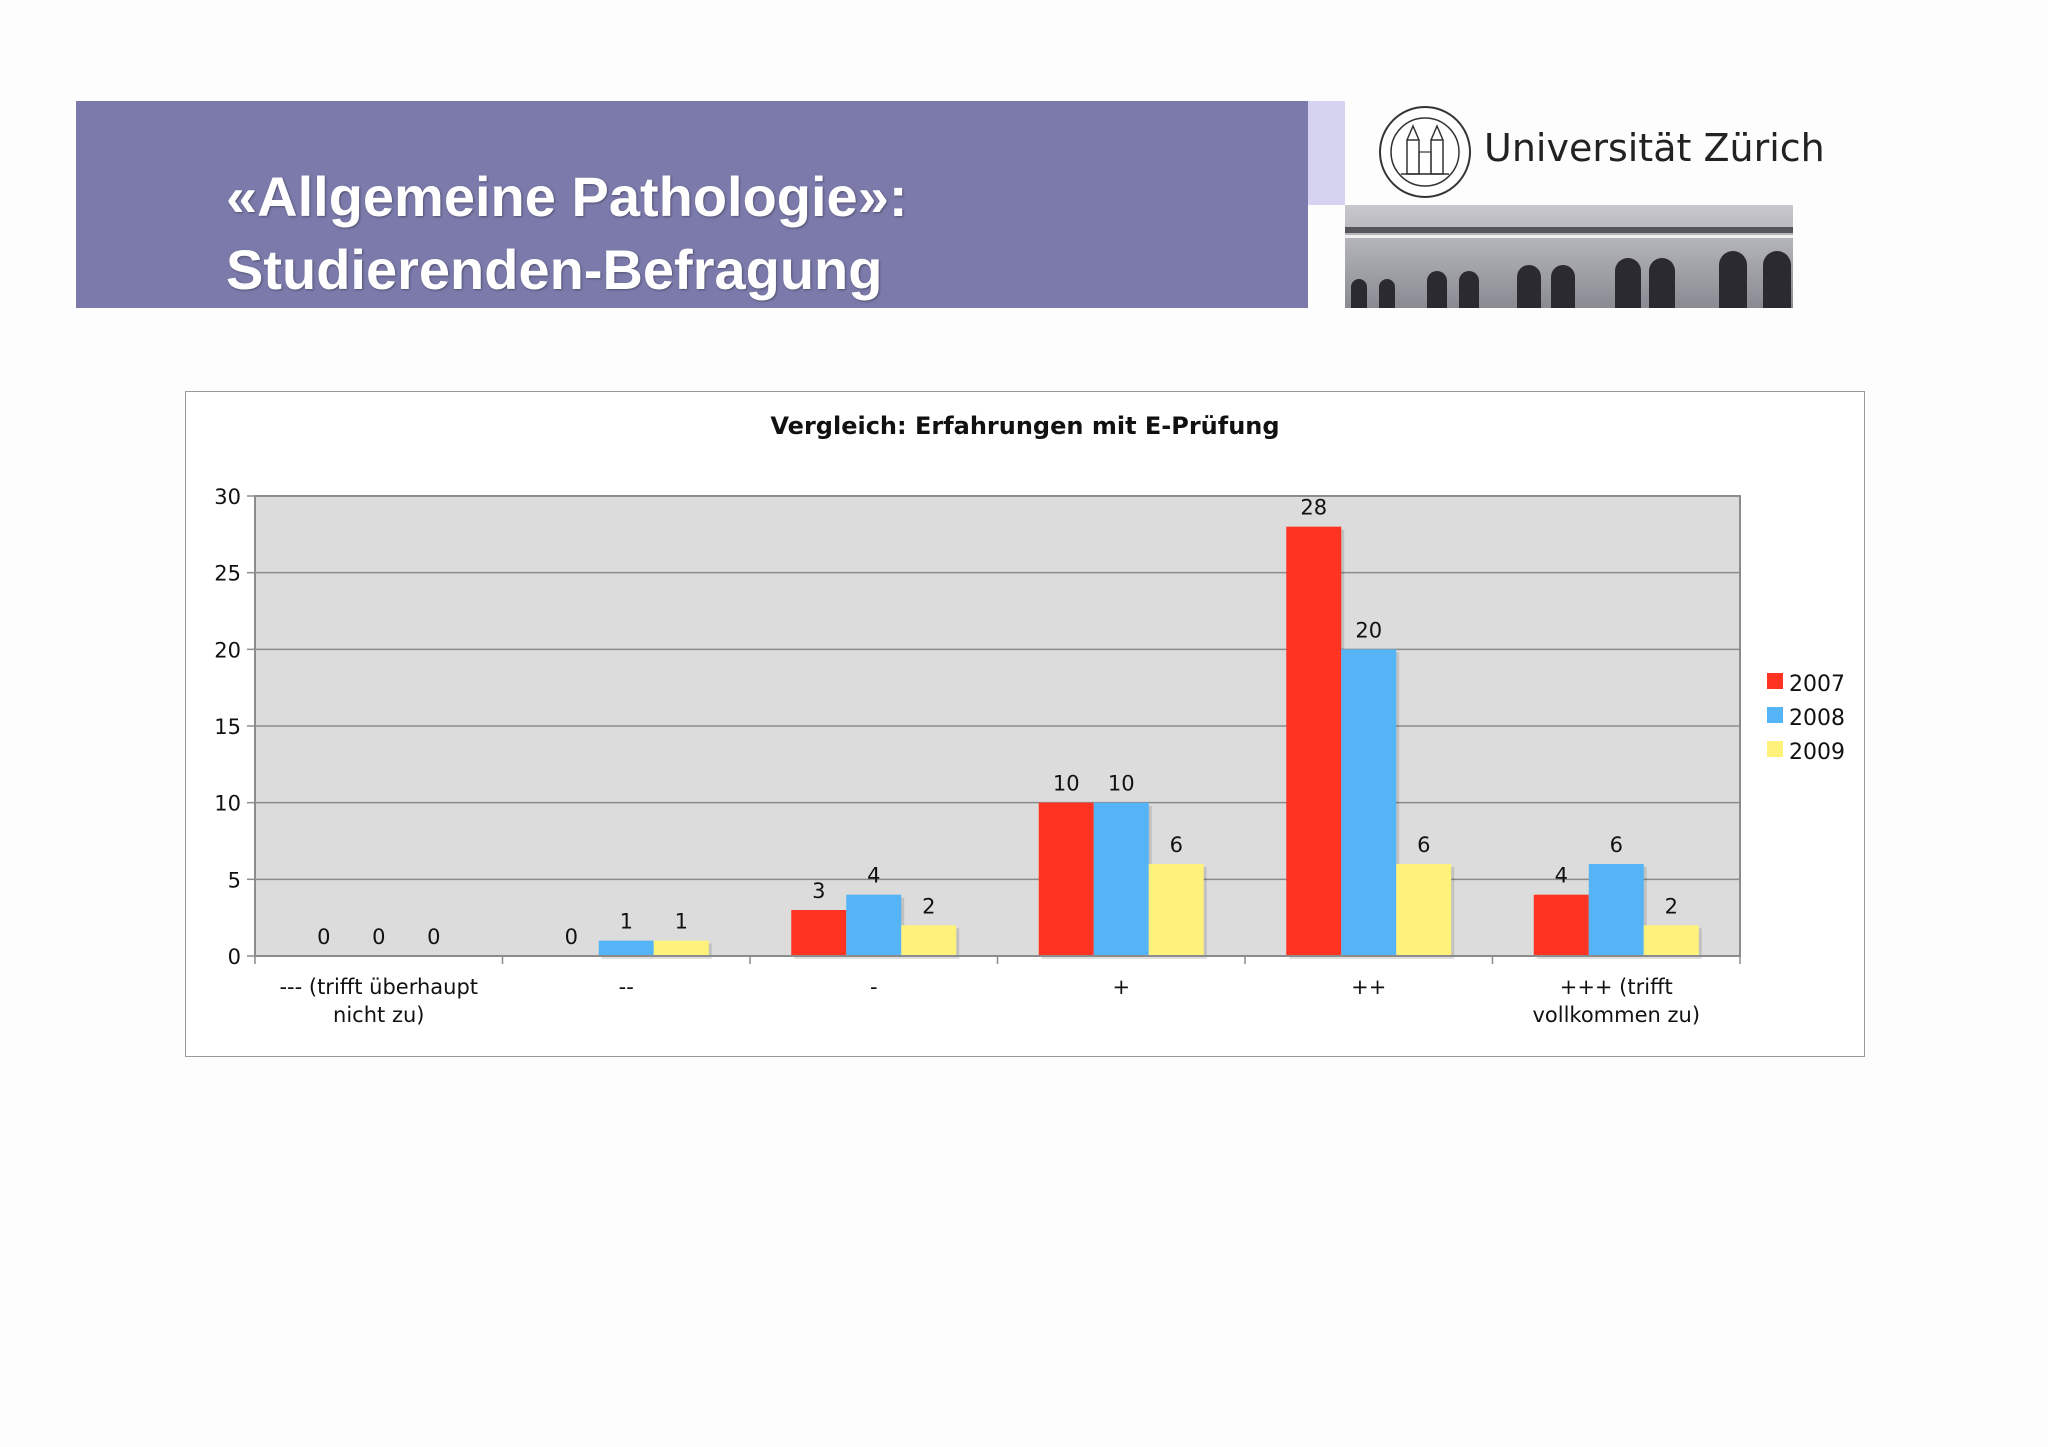 This screenshot has width=2048, height=1447. What do you see at coordinates (1326, 153) in the screenshot?
I see `header-accent` at bounding box center [1326, 153].